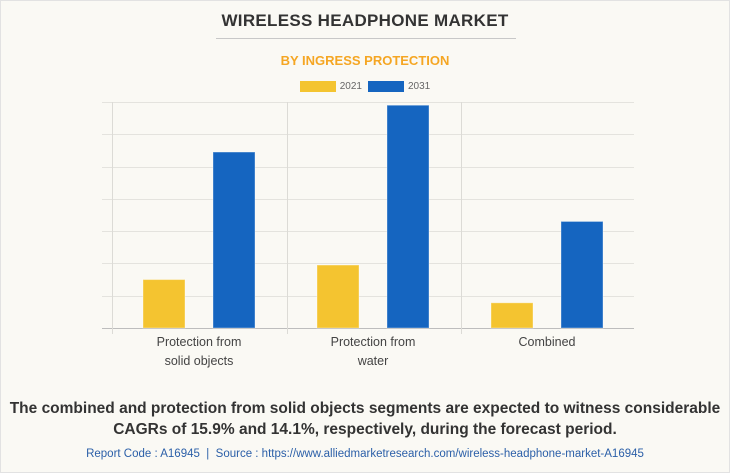 The height and width of the screenshot is (473, 730). Describe the element at coordinates (408, 216) in the screenshot. I see `bar-2031-protection-from-water` at that location.